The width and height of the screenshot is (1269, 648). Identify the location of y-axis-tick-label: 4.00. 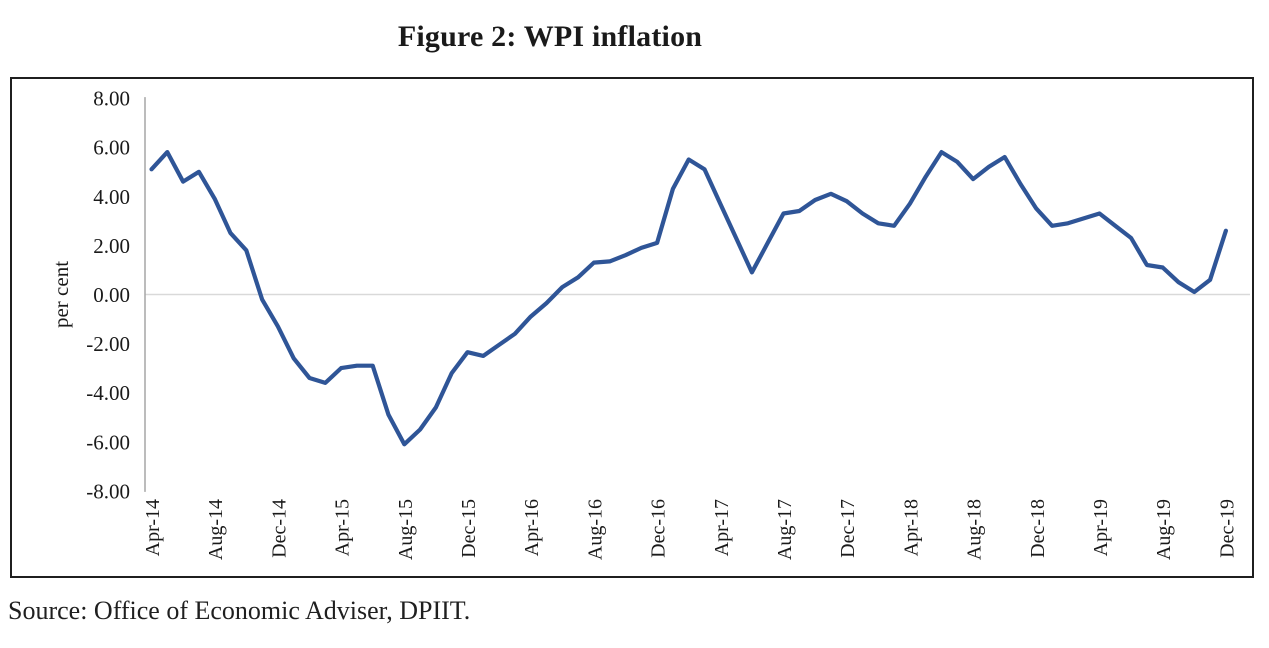
(111, 197).